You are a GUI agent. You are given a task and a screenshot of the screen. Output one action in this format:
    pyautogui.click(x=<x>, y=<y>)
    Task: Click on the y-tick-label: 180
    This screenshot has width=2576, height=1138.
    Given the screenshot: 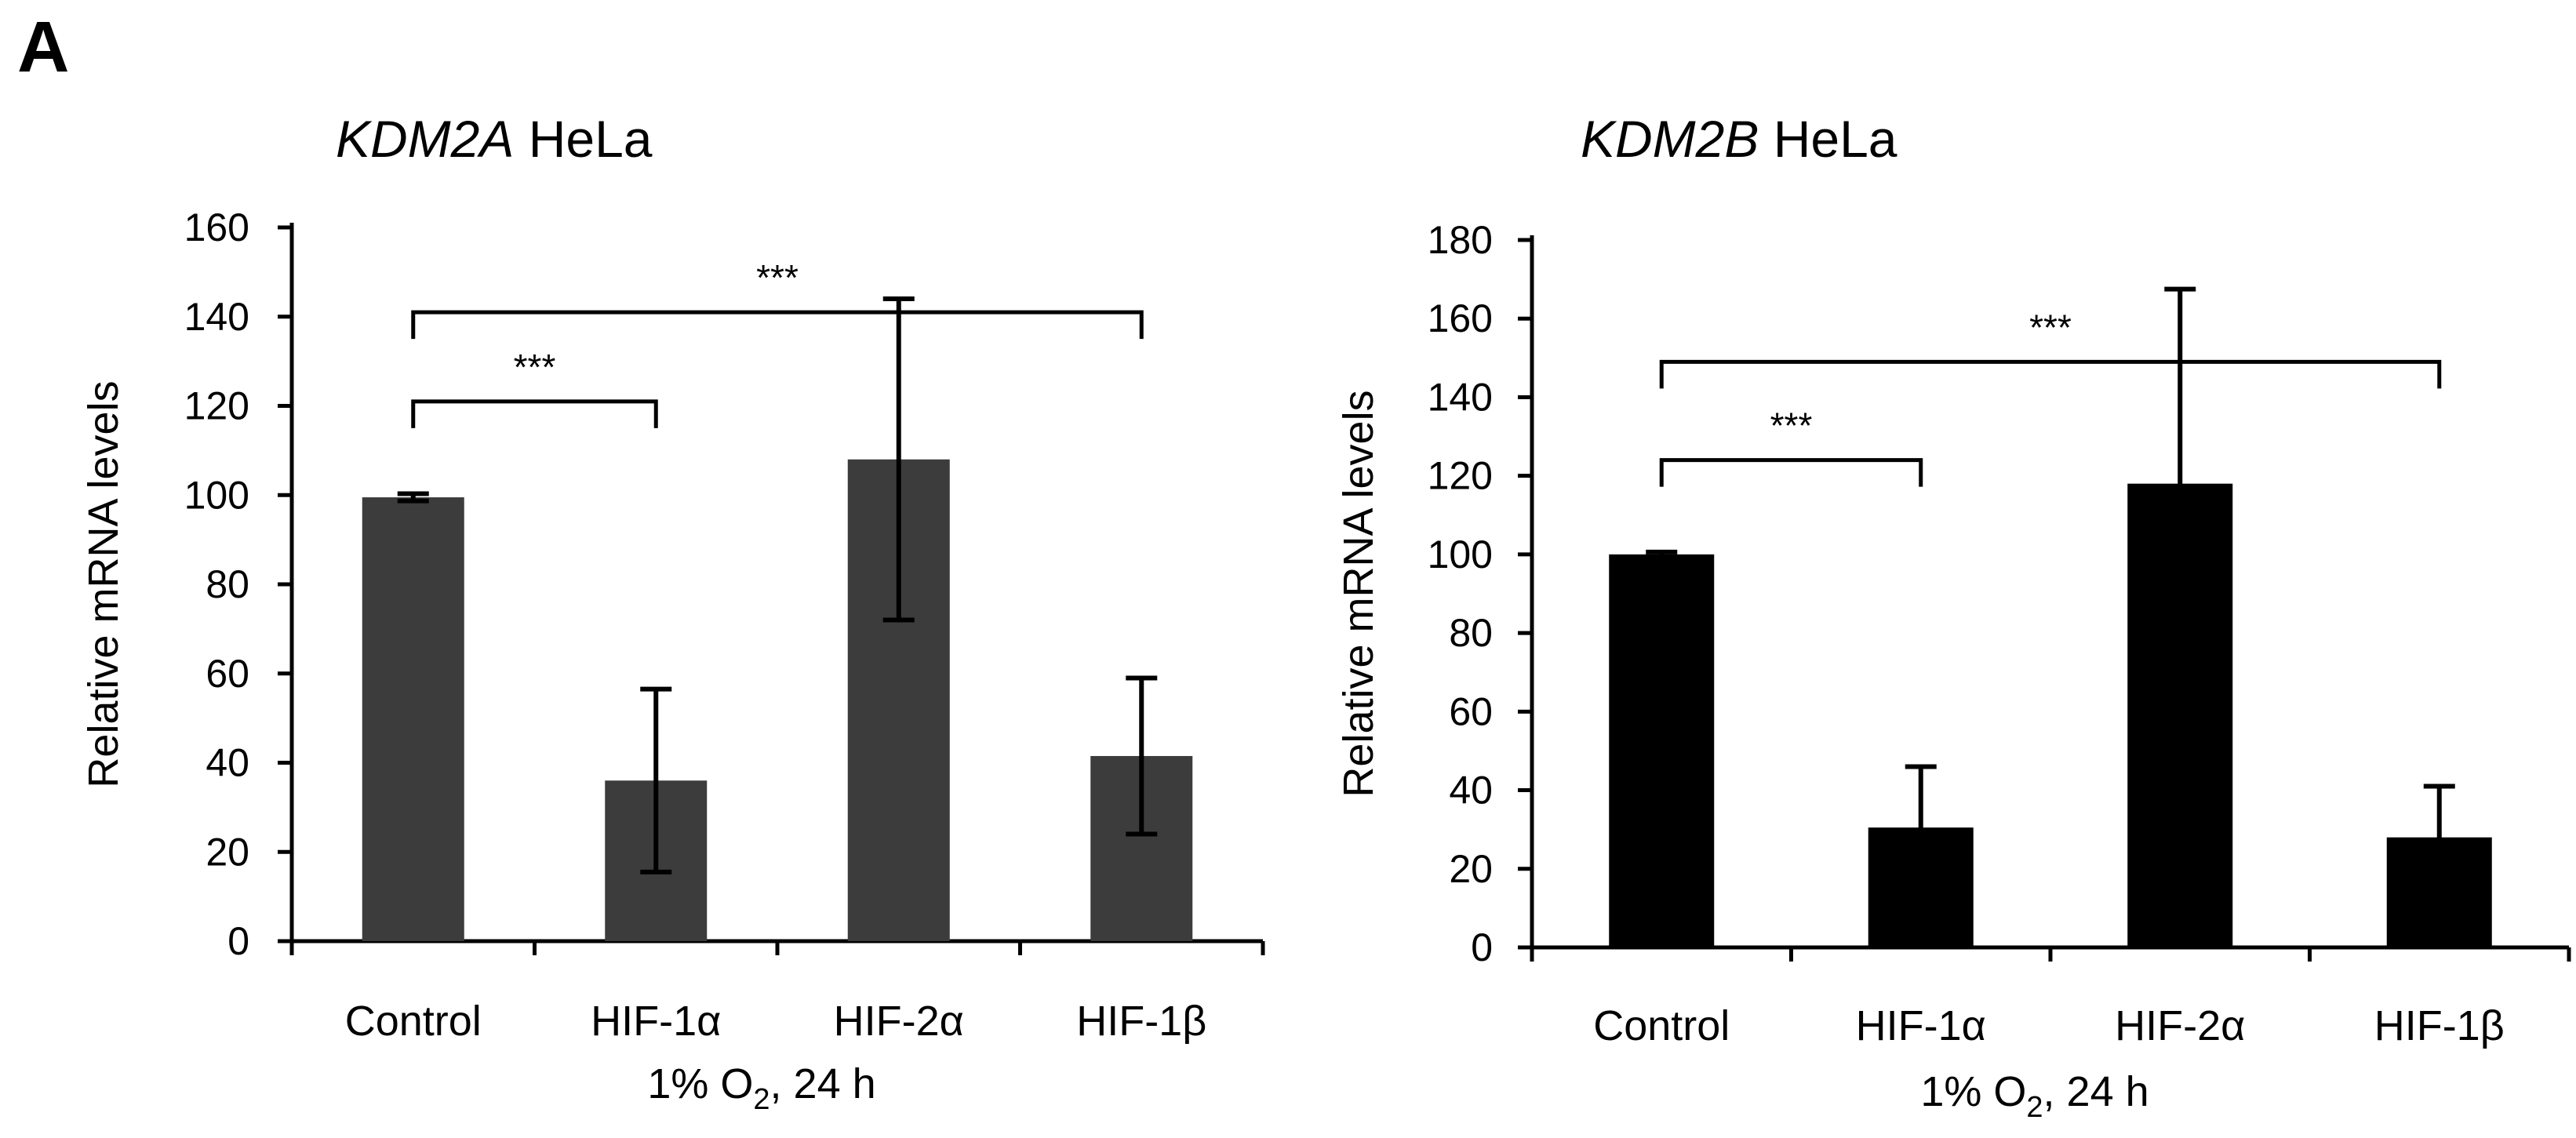 What is the action you would take?
    pyautogui.click(x=1460, y=240)
    